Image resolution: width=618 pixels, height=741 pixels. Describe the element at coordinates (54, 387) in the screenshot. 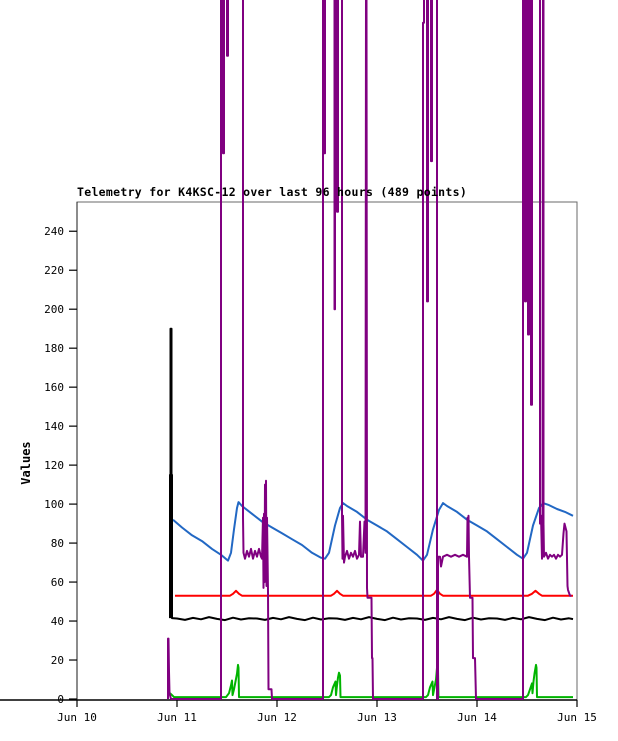

I see `y-tick-label: 160` at that location.